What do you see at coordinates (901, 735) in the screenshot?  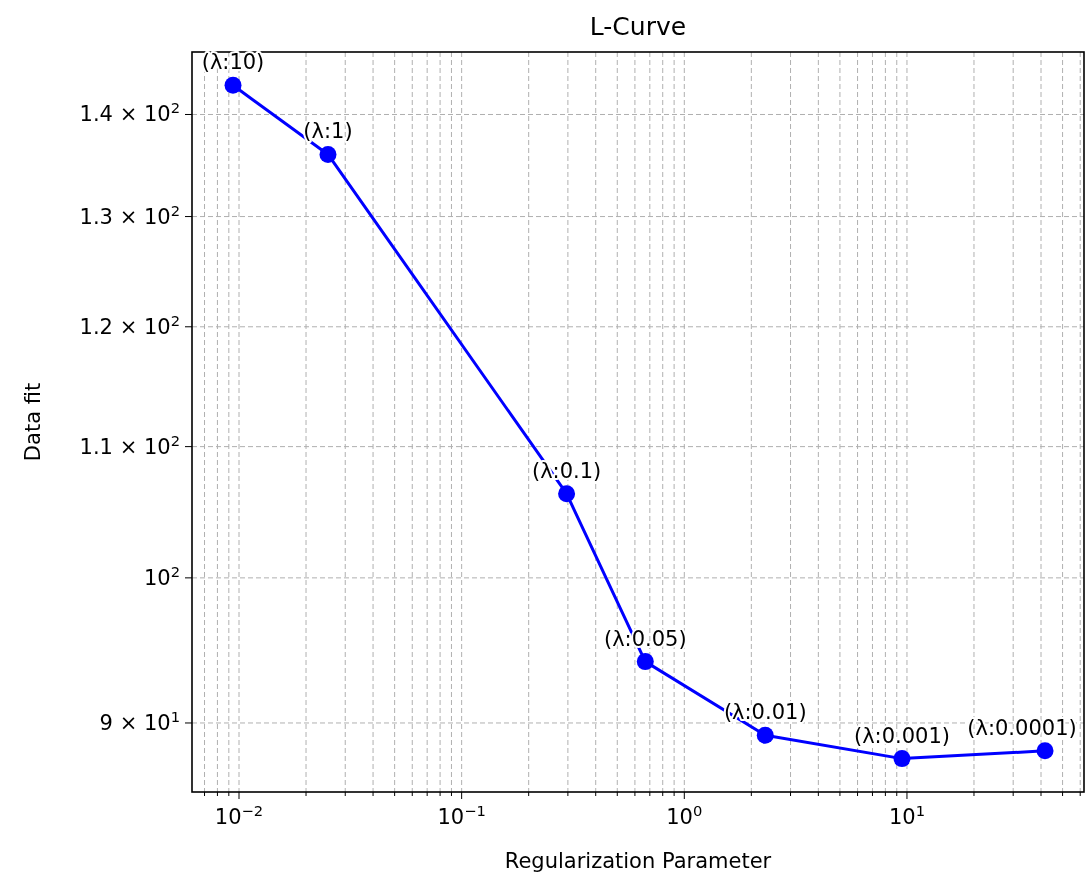 I see `annotation: (λ:0.001)` at bounding box center [901, 735].